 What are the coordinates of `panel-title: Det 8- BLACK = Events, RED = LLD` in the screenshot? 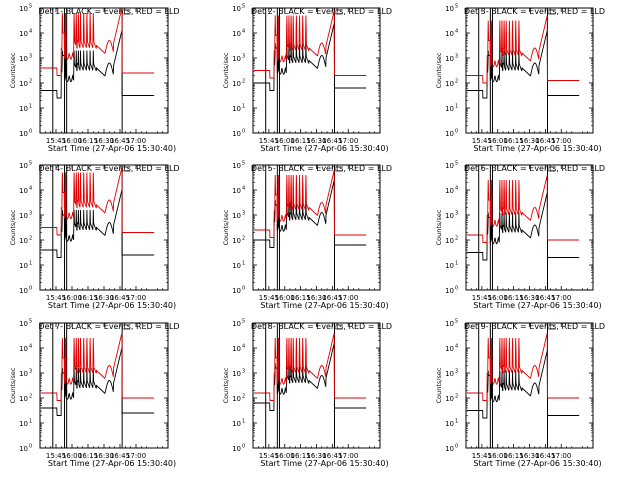 It's located at (321, 326).